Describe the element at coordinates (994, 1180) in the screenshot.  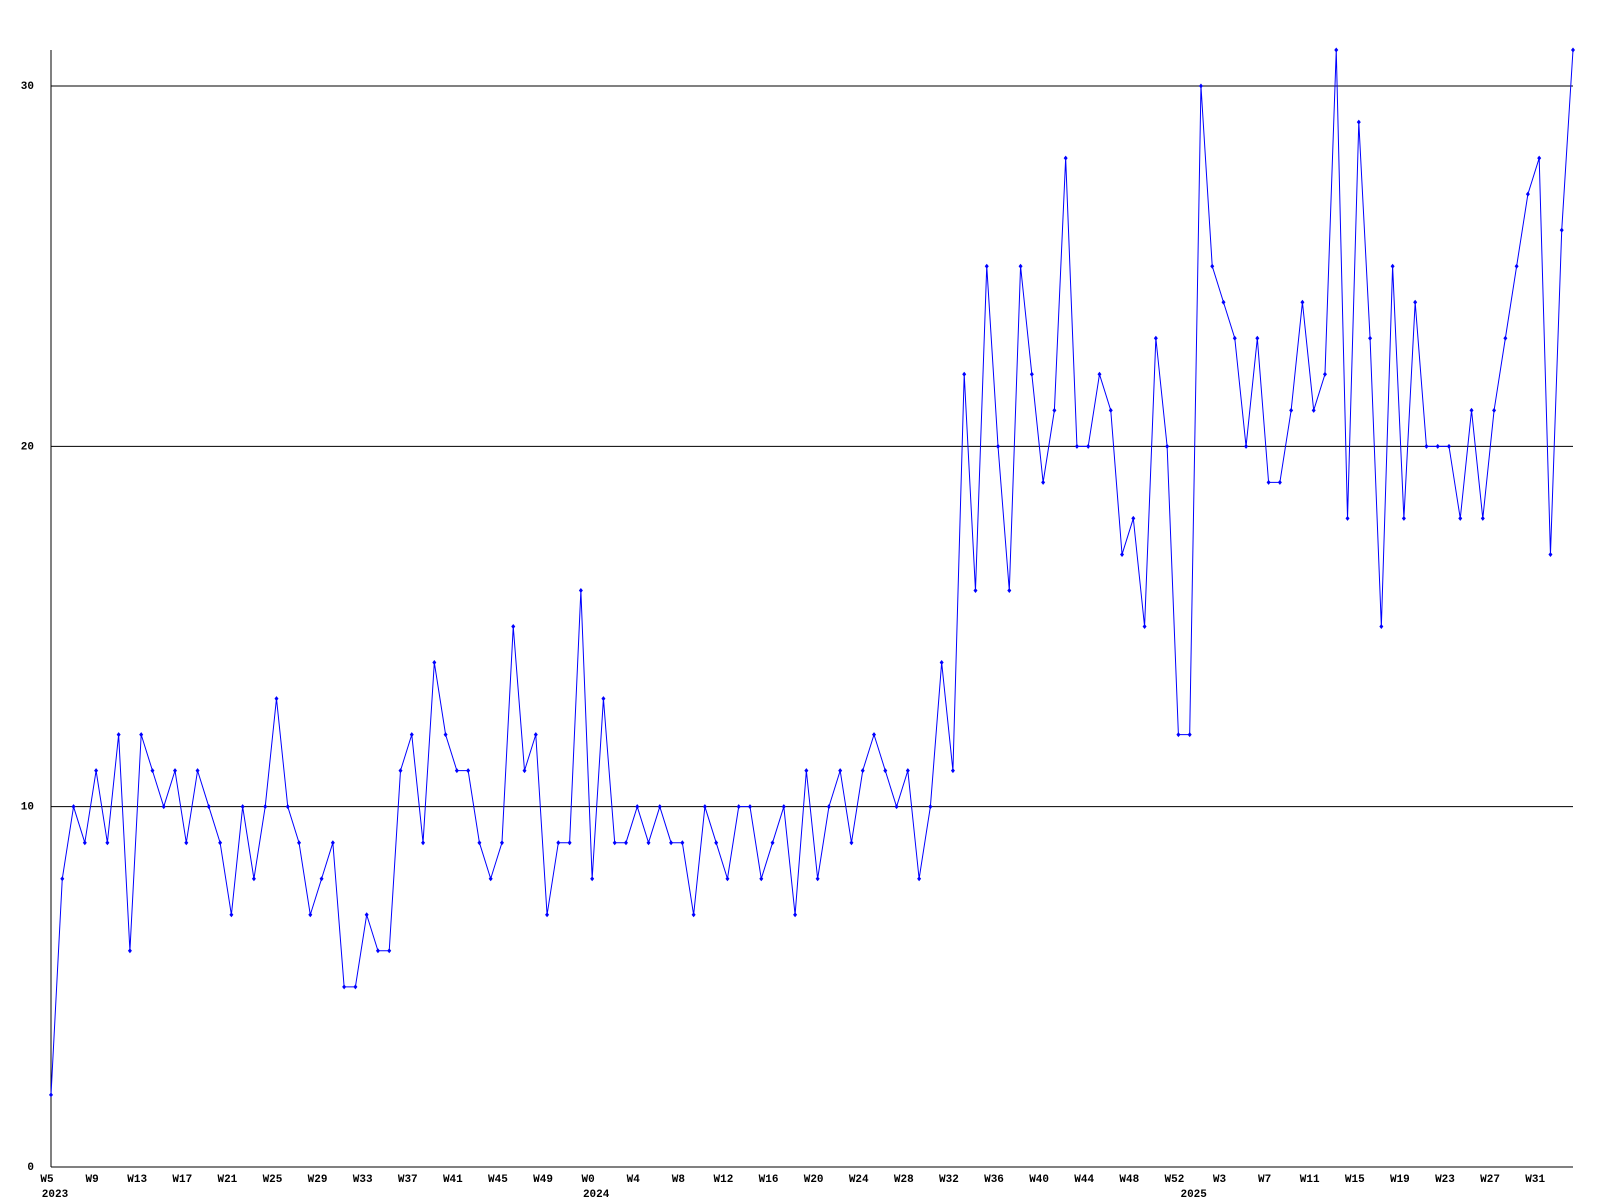
I see `x-tick-label: W36` at that location.